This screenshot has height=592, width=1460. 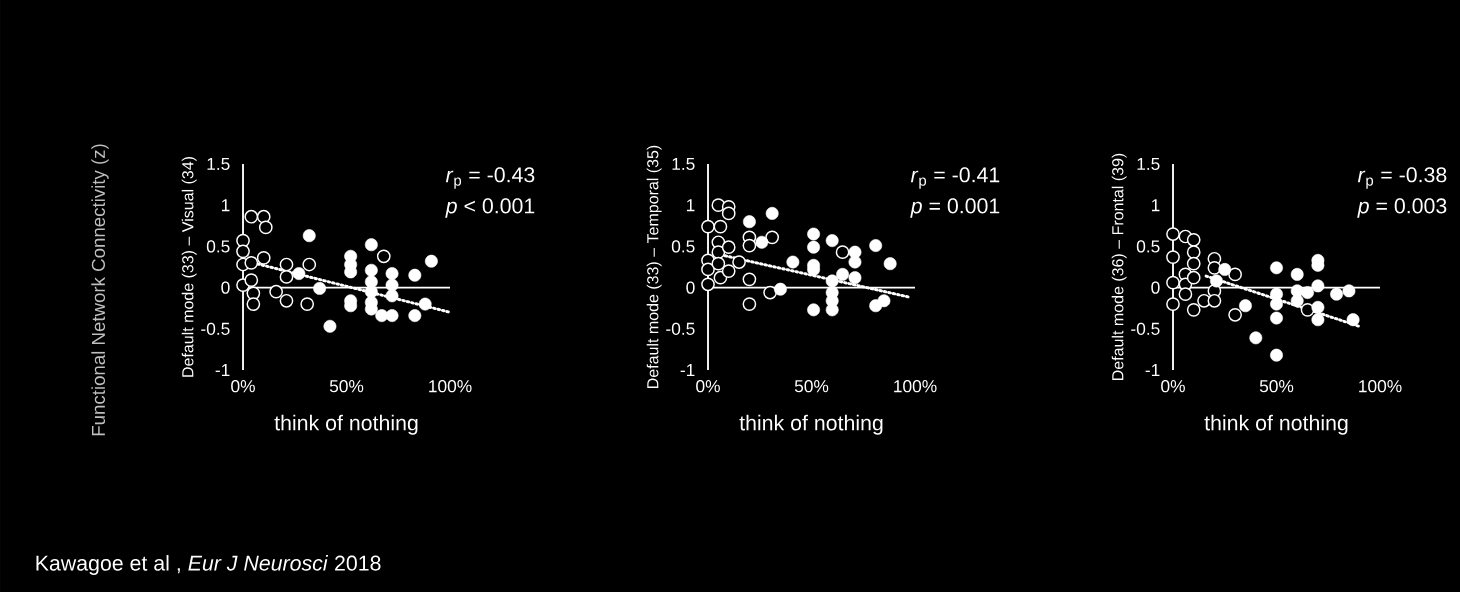 I want to click on annotation: p = 0.003, so click(x=1402, y=208).